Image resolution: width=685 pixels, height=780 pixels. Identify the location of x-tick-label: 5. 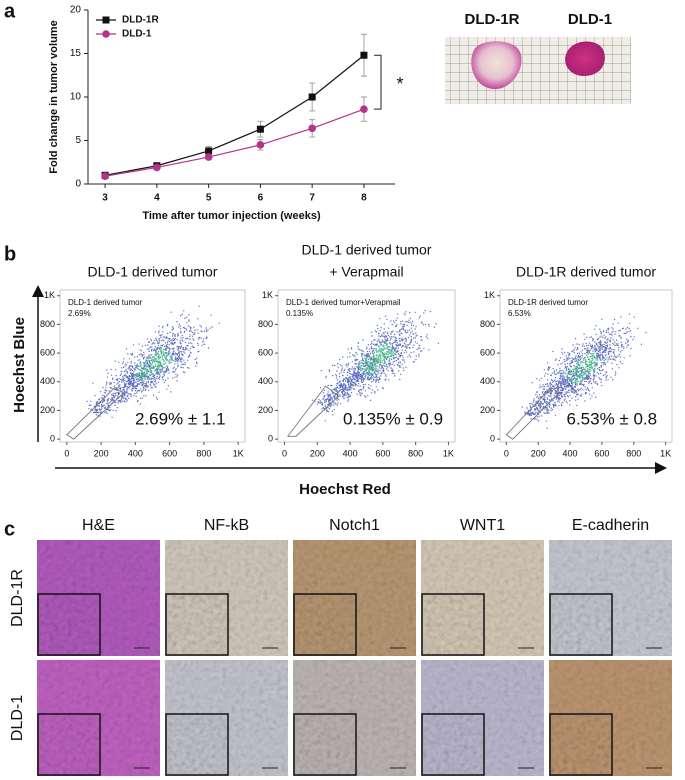
(209, 198).